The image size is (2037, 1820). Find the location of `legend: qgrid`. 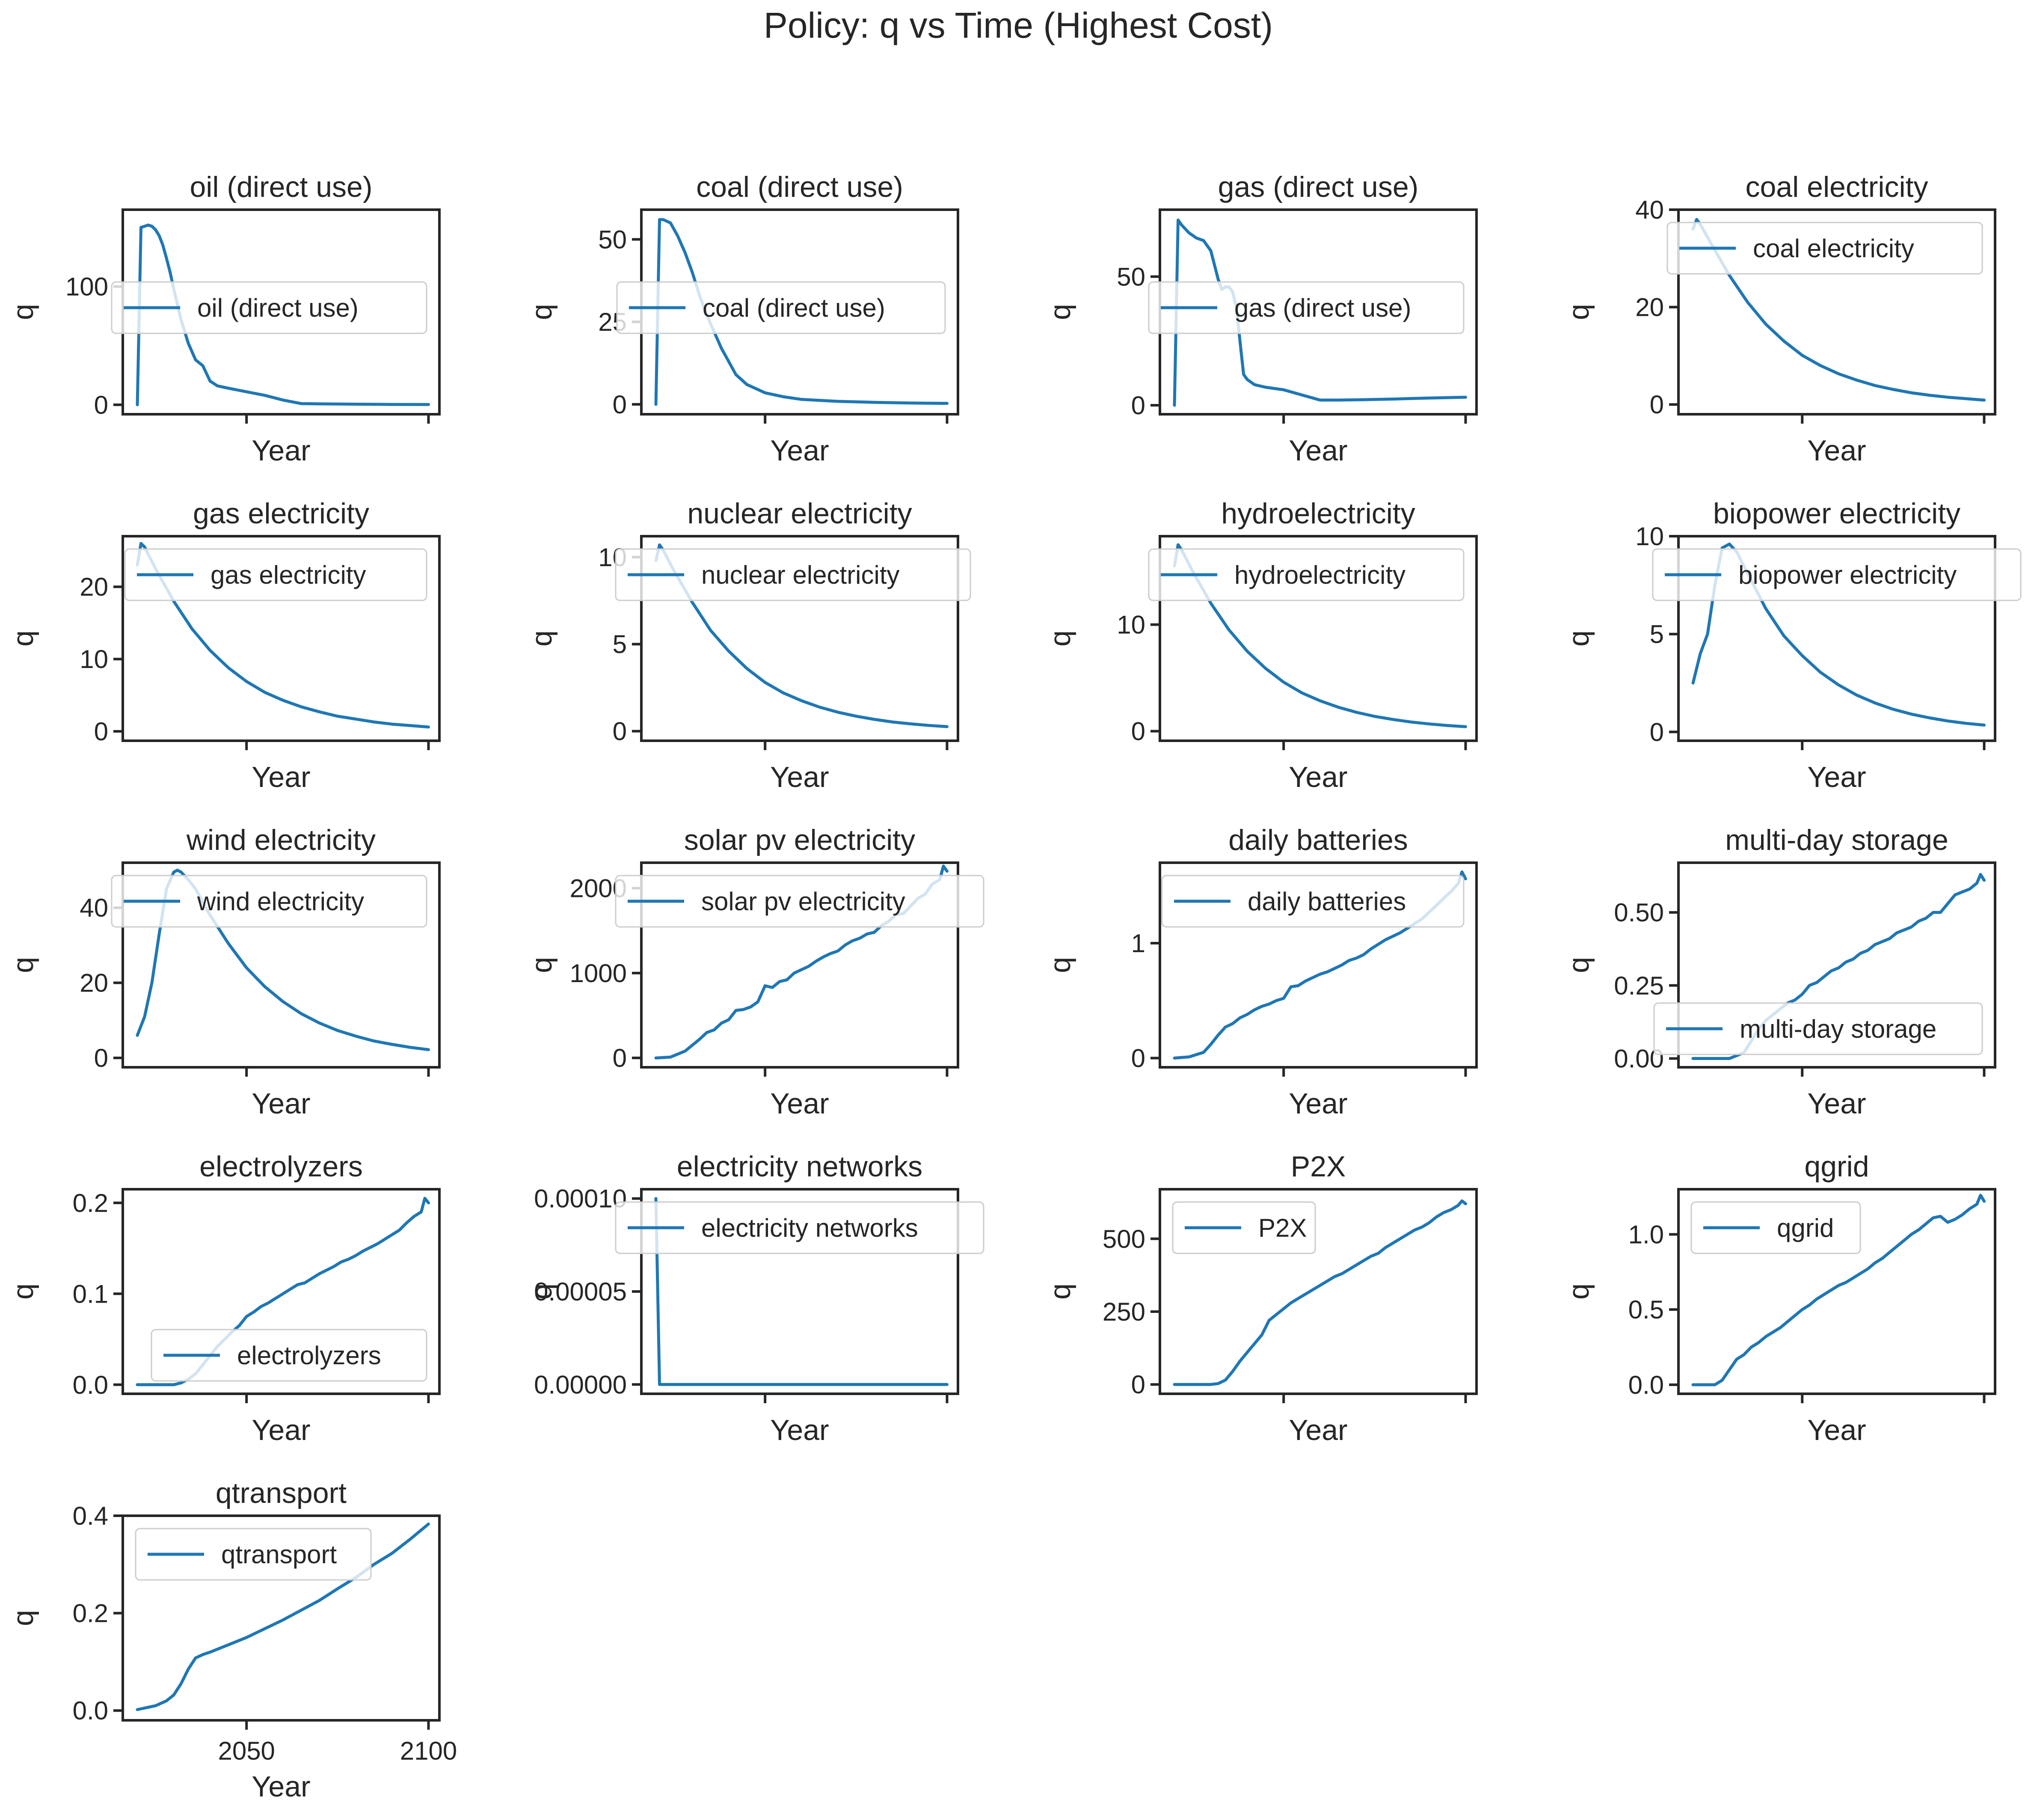

legend: qgrid is located at coordinates (1776, 1227).